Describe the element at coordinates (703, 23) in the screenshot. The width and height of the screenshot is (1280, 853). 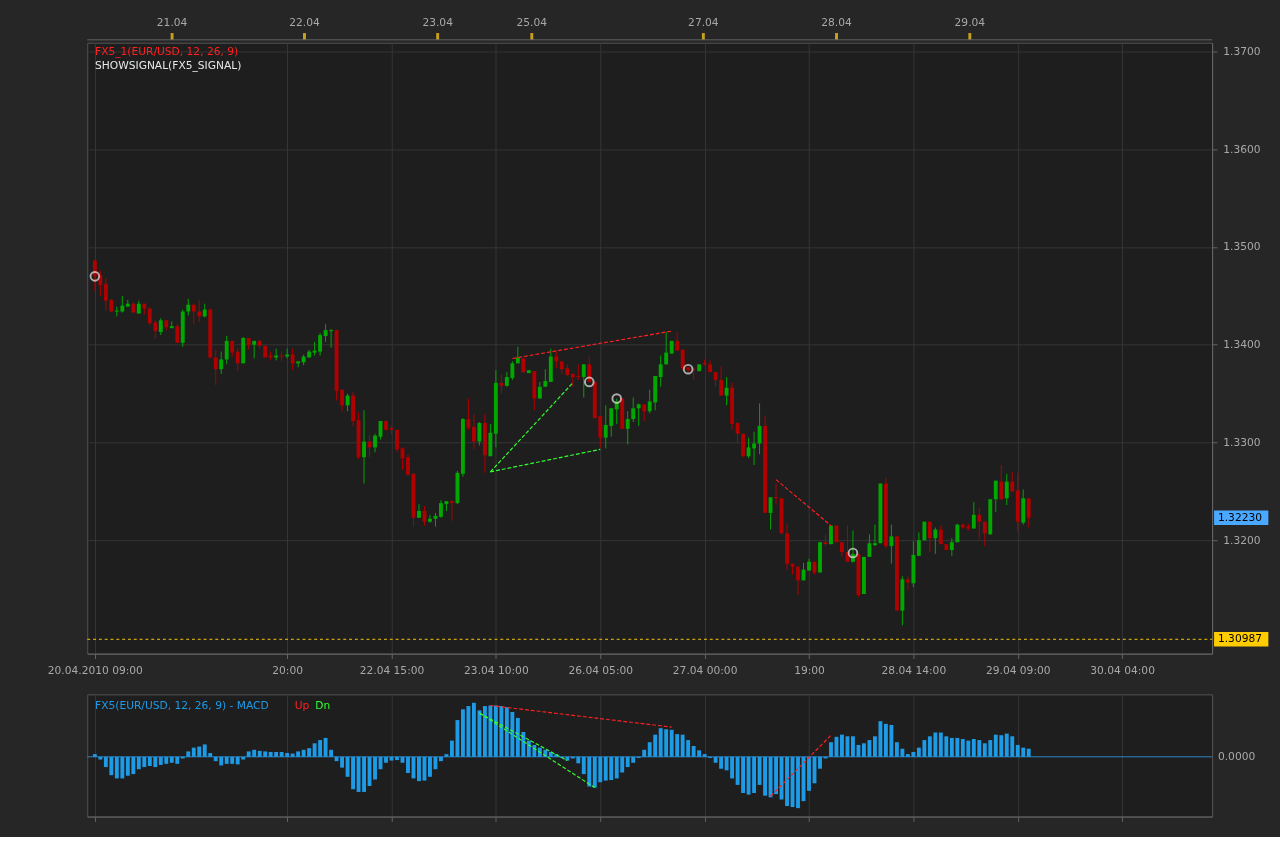
I see `text: 27.04` at that location.